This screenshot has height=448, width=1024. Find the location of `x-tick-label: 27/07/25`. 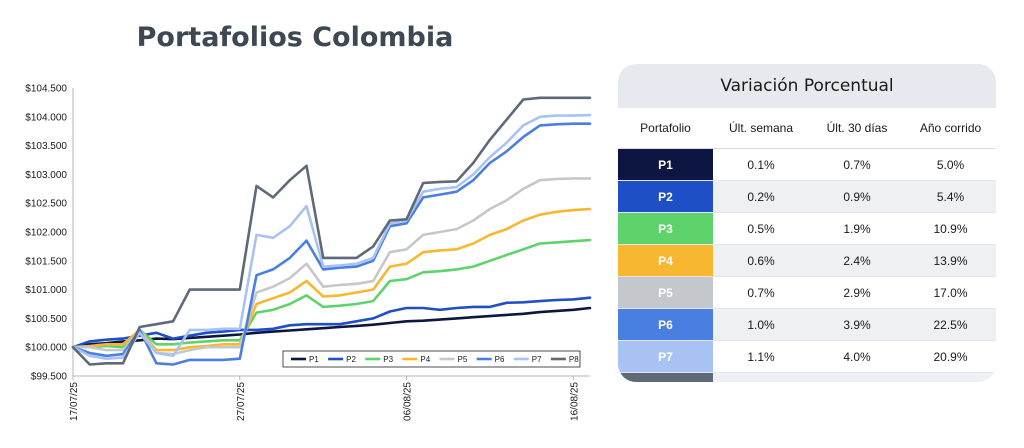

x-tick-label: 27/07/25 is located at coordinates (241, 401).